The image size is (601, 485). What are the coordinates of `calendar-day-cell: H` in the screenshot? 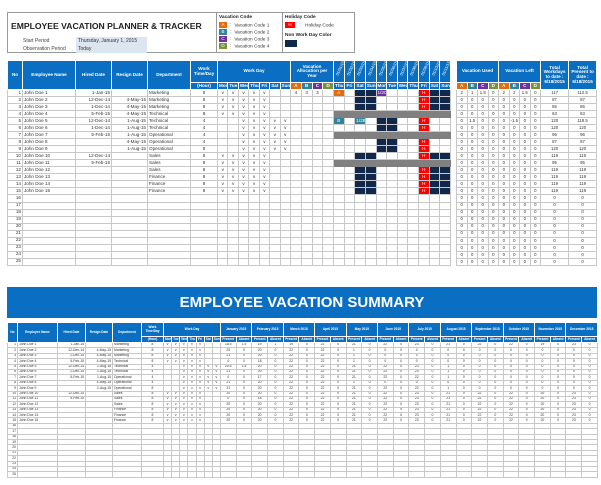 It's located at (424, 93).